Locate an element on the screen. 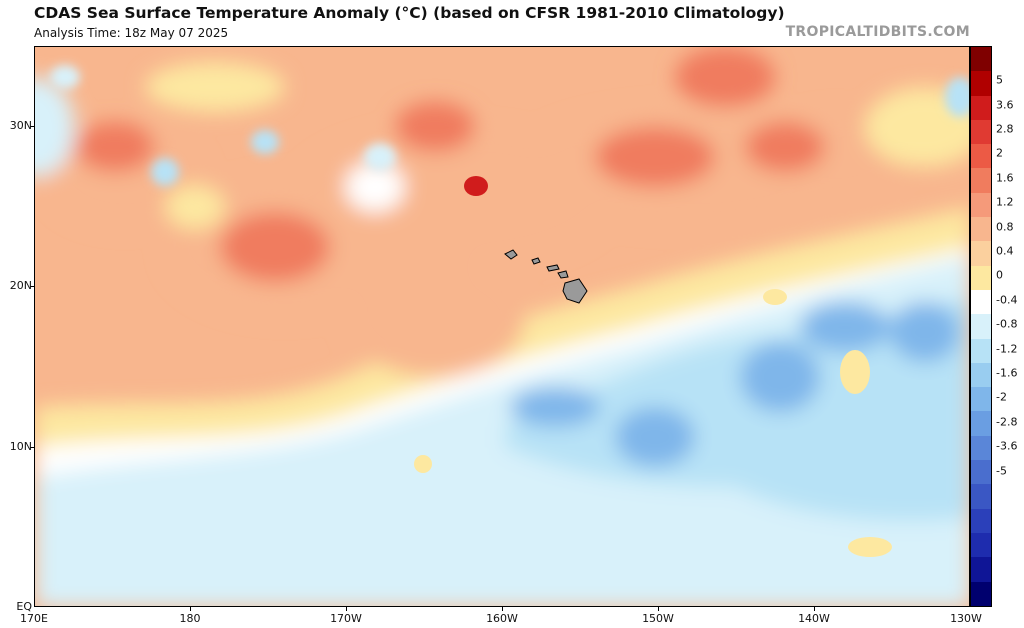  color-scale-label: -0.8 is located at coordinates (1007, 324).